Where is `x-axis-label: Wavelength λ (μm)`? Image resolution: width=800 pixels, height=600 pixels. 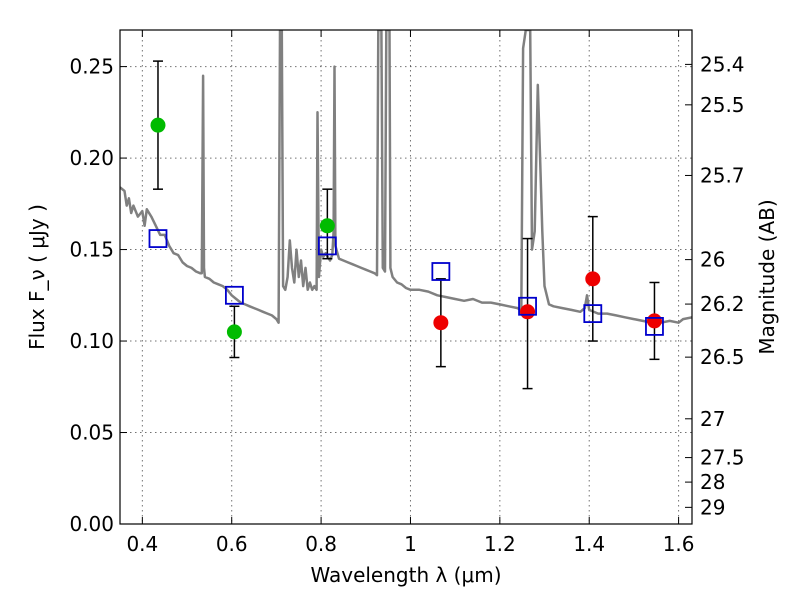 x-axis-label: Wavelength λ (μm) is located at coordinates (405, 575).